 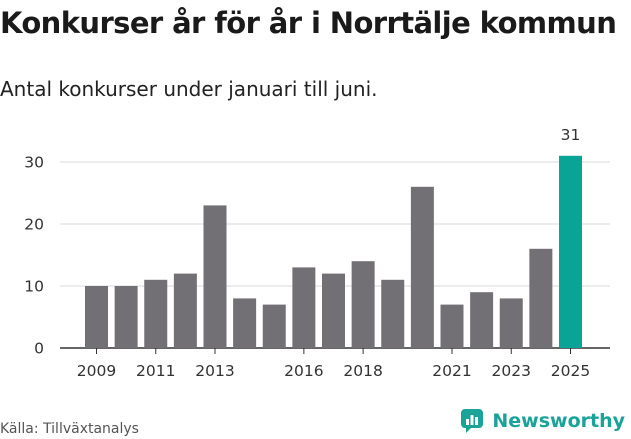 I want to click on bar-2016, so click(x=304, y=307).